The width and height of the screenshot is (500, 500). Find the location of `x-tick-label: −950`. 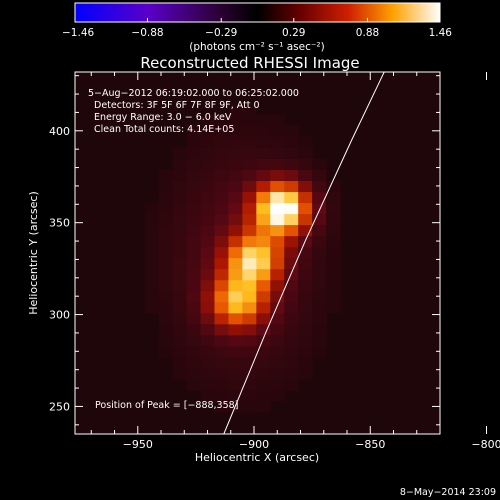

x-tick-label: −950 is located at coordinates (138, 444).